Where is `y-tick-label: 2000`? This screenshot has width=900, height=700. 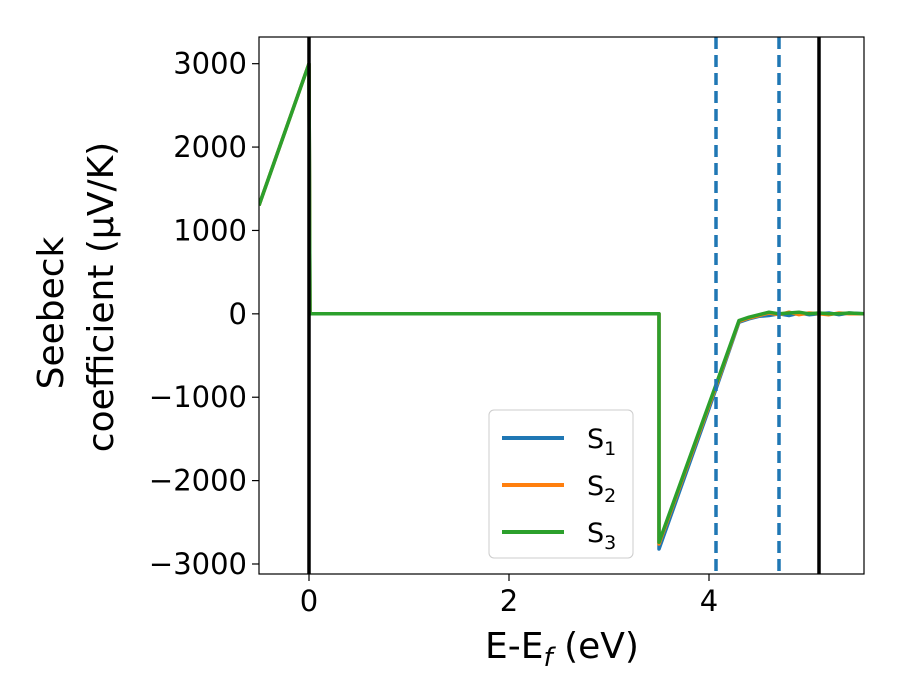
y-tick-label: 2000 is located at coordinates (210, 147).